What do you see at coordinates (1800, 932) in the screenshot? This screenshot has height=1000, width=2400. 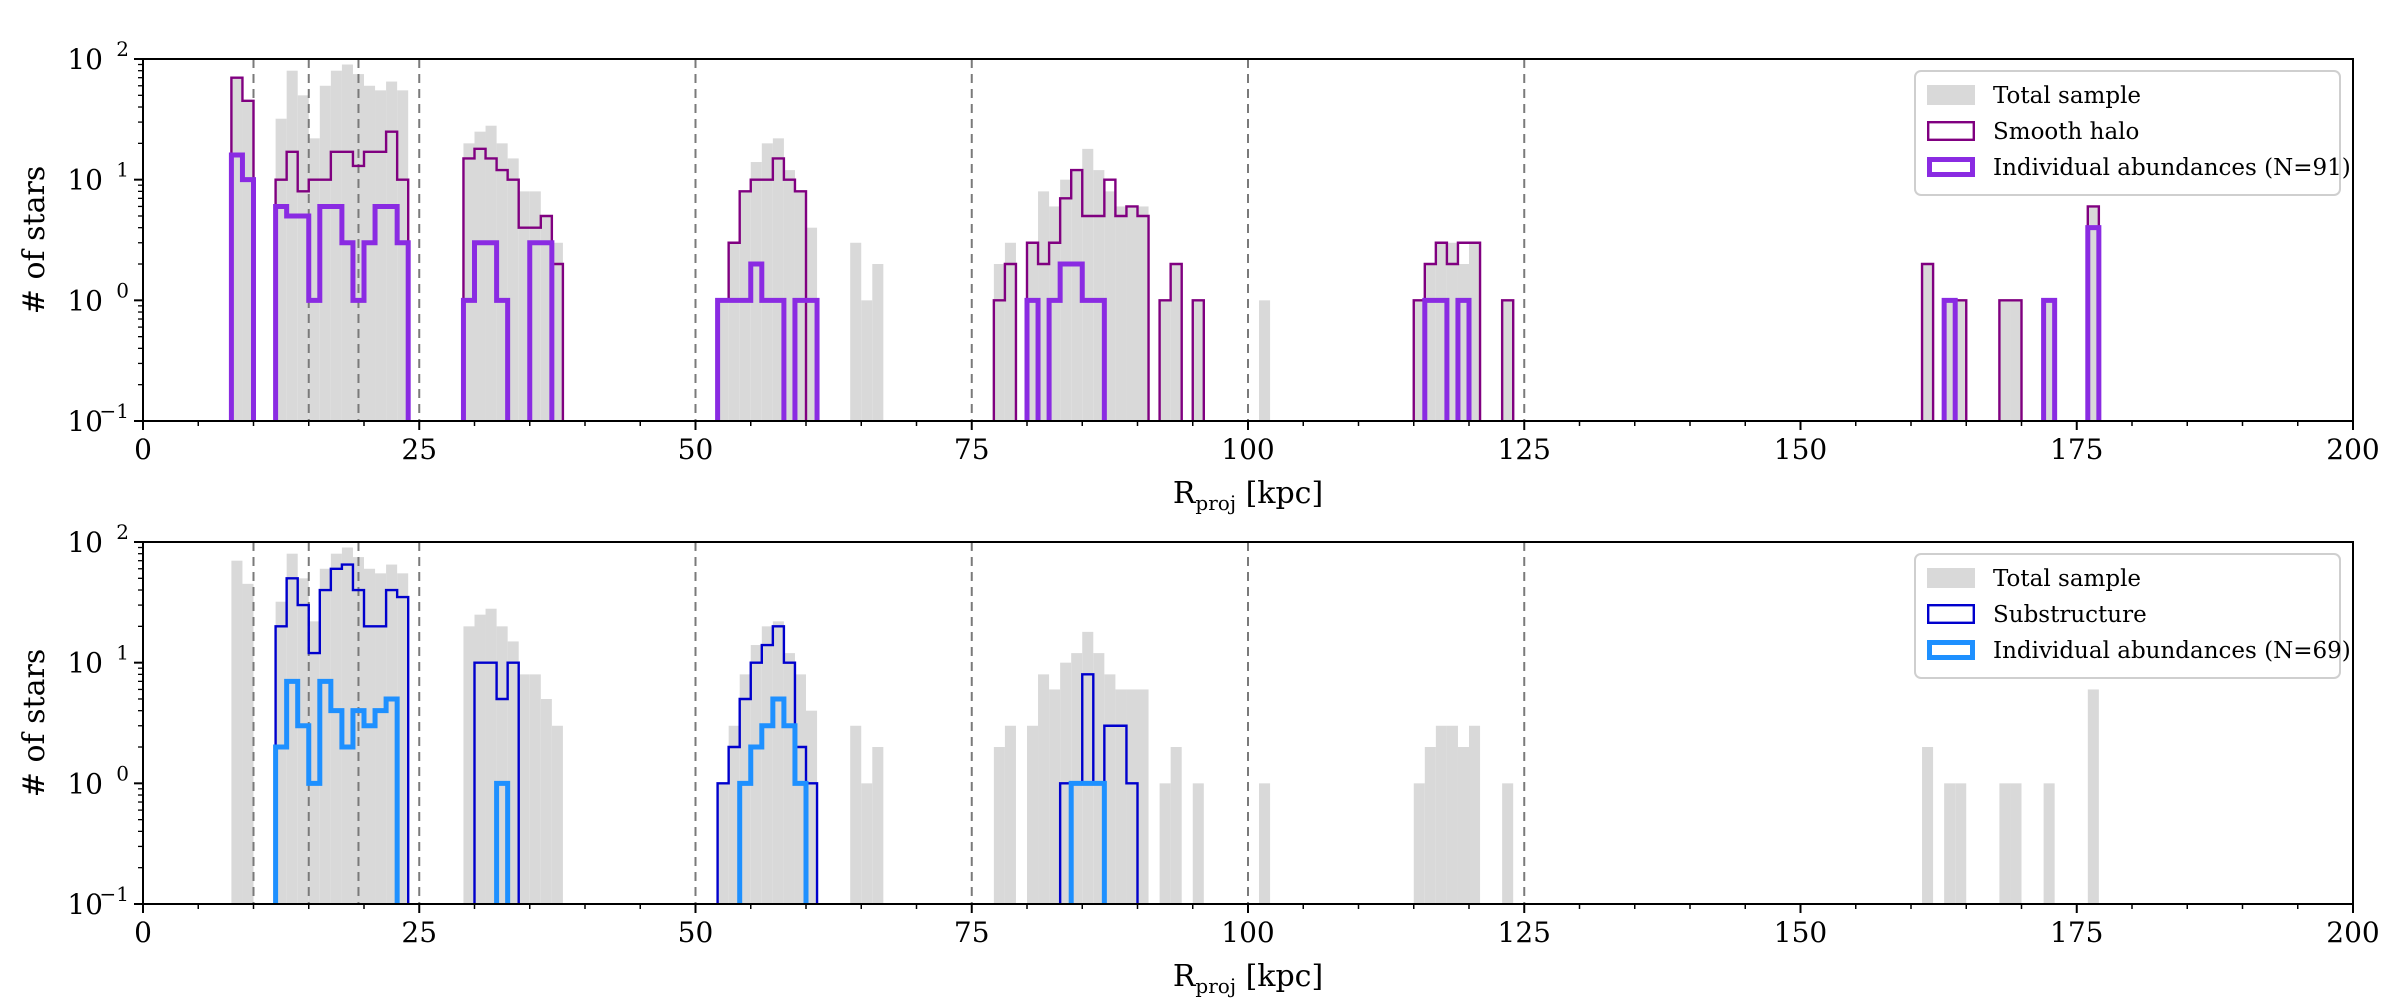 I see `x-tick-label: 150` at bounding box center [1800, 932].